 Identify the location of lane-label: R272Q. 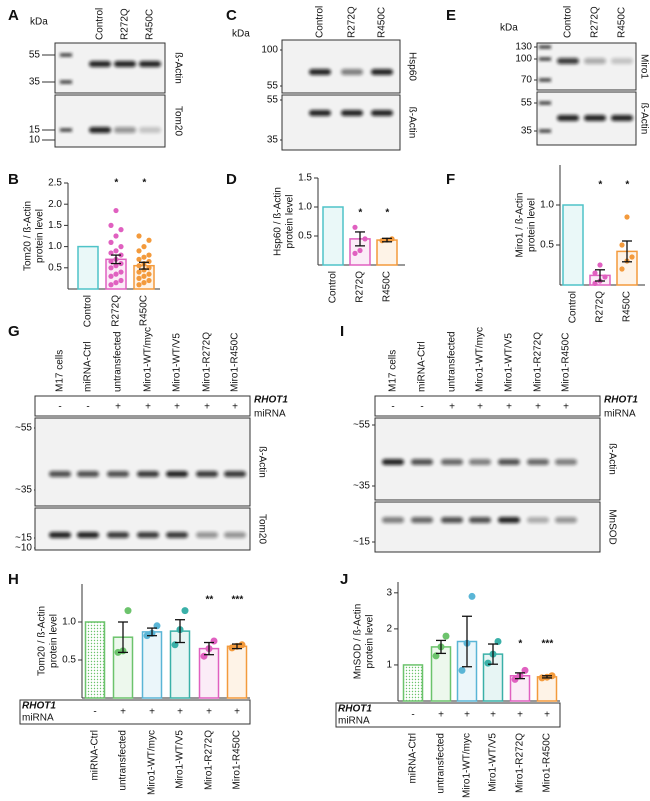
(352, 22).